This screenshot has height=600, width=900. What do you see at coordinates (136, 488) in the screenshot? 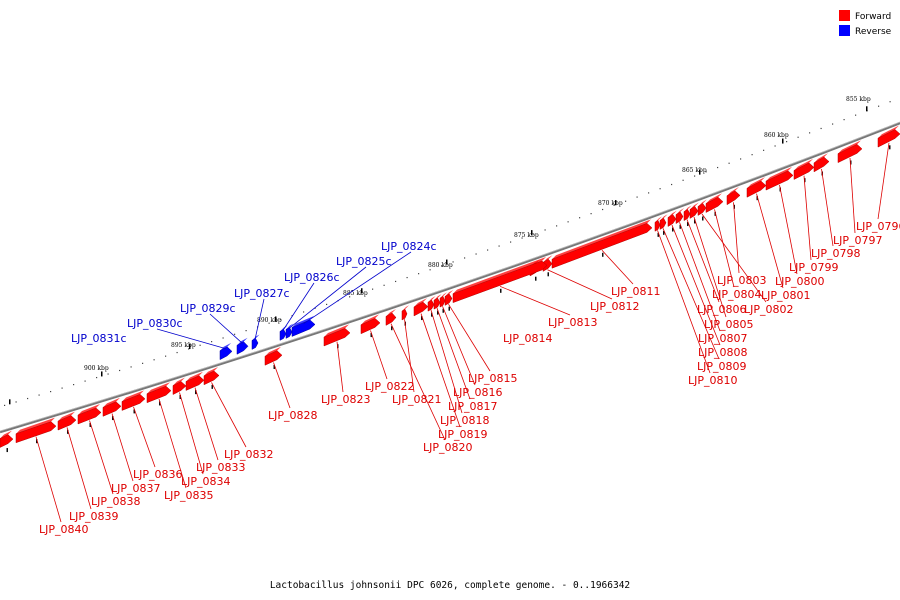
I see `gene-label-ljp_0837: LJP_0837` at bounding box center [136, 488].